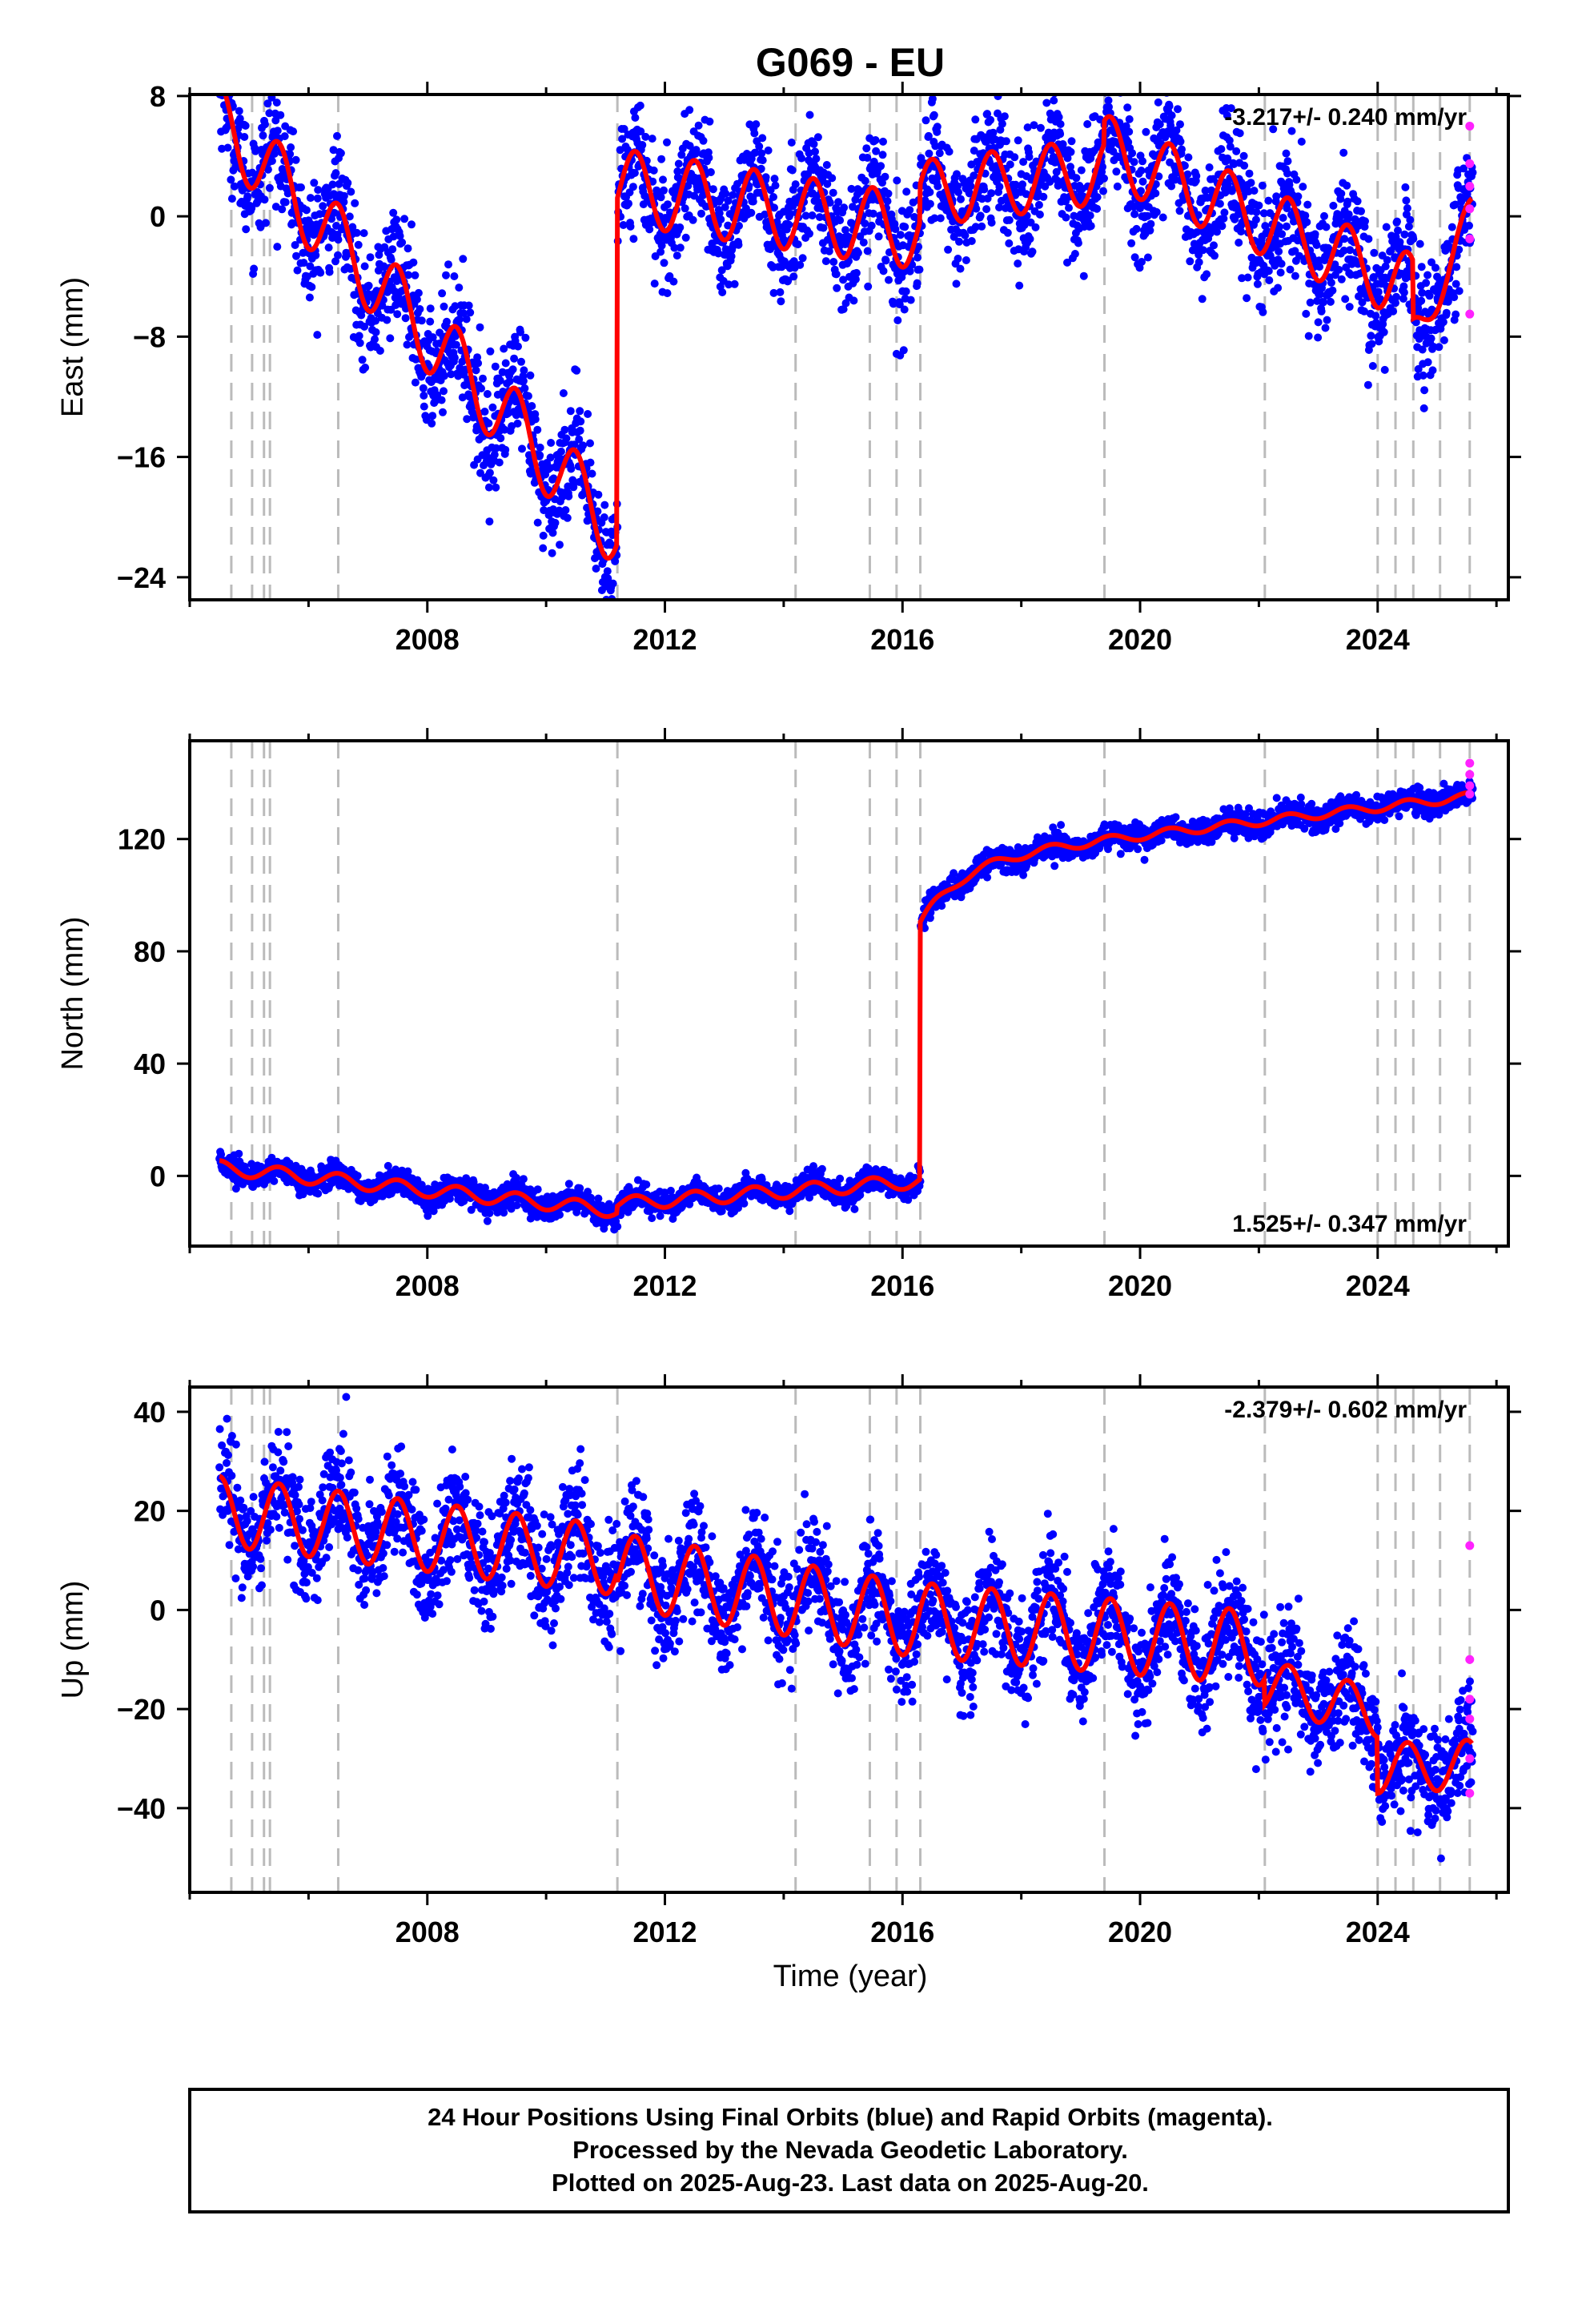 Image resolution: width=1582 pixels, height=2324 pixels. Describe the element at coordinates (141, 577) in the screenshot. I see `y-tick-label: −24` at that location.